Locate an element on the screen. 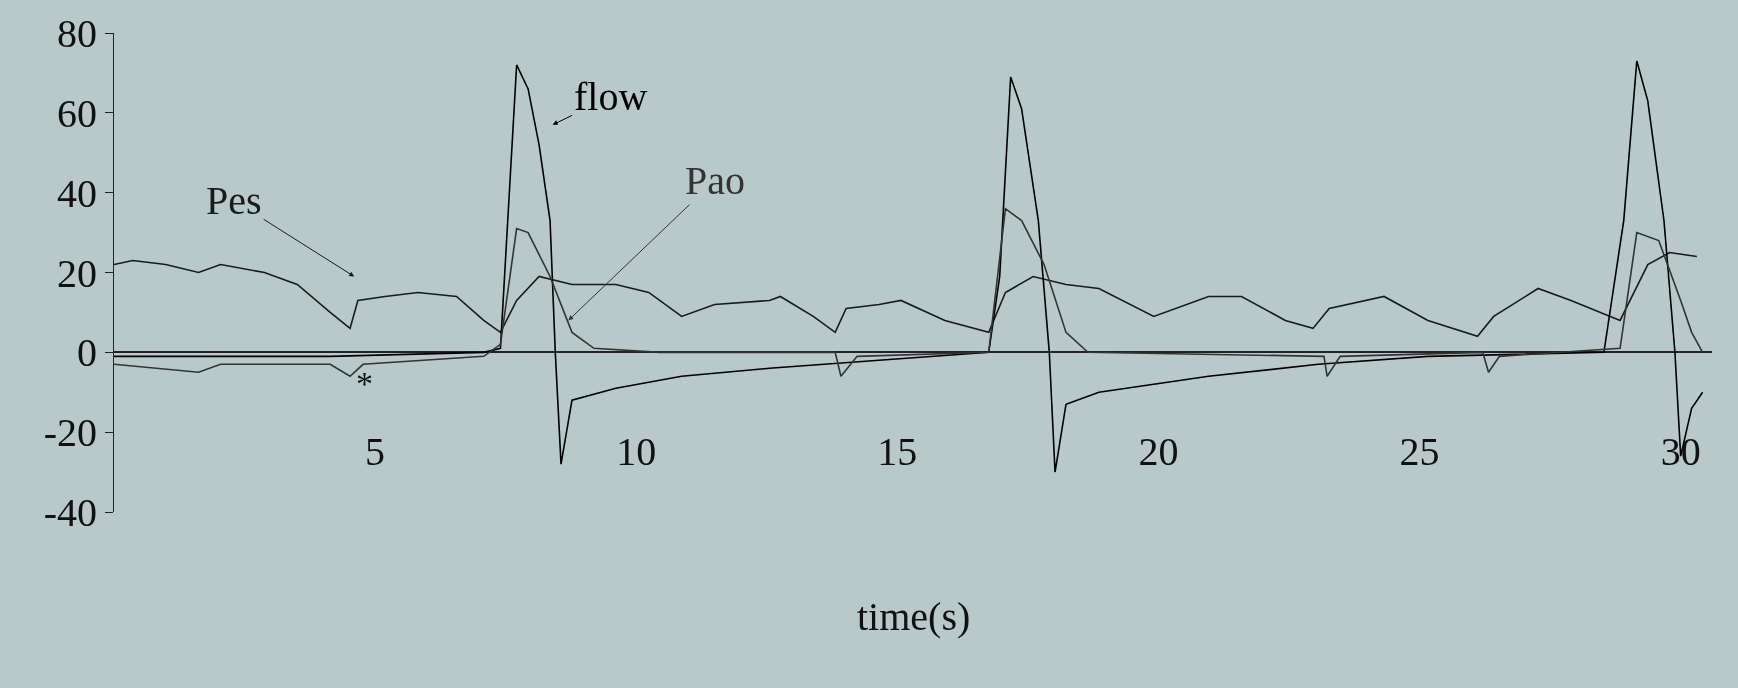 This screenshot has height=688, width=1738. x-tick-label: 5 is located at coordinates (375, 452).